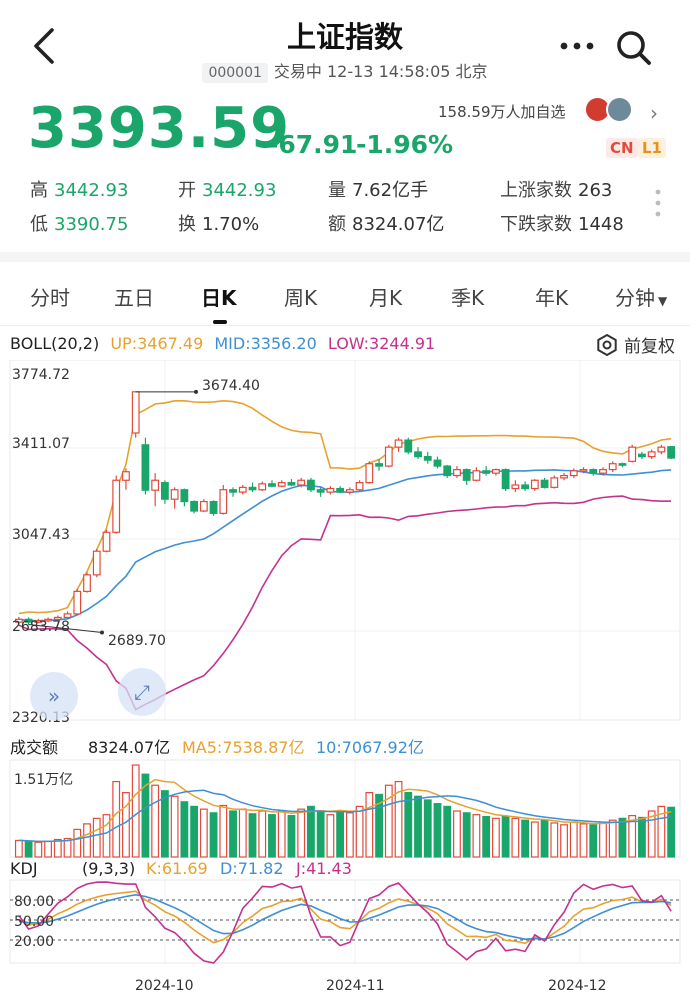 The image size is (690, 1003). I want to click on tab-minute: 分钟 ▼, so click(641, 298).